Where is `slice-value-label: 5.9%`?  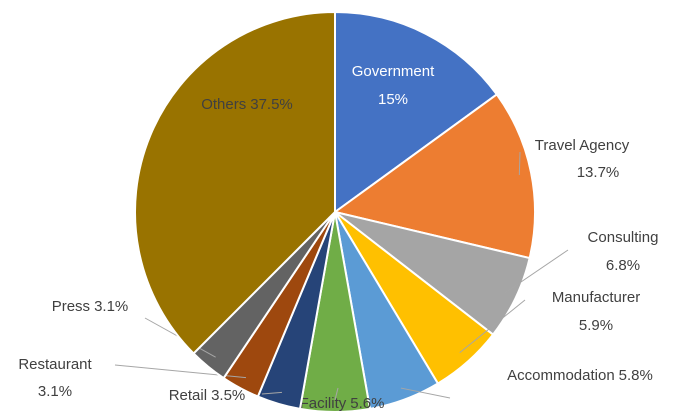 slice-value-label: 5.9% is located at coordinates (596, 325).